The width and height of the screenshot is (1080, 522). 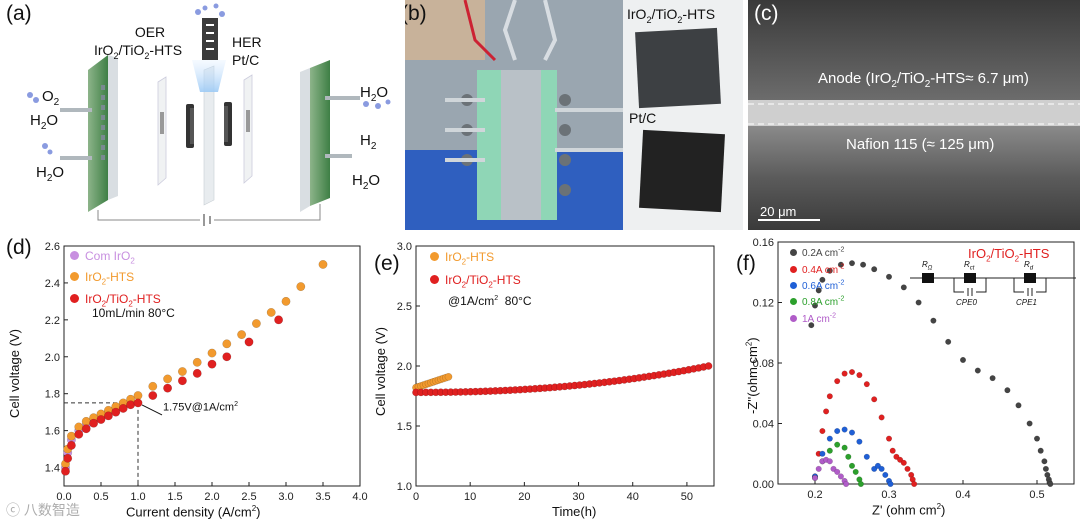 I want to click on nafion-thickness-label: Nafion 115 (≈ 125 μm), so click(x=920, y=144).